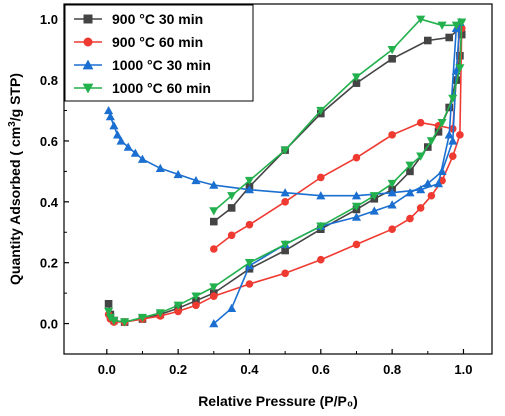 This screenshot has width=505, height=416. Describe the element at coordinates (161, 65) in the screenshot. I see `legend-label: 1000 °C 30 min` at that location.